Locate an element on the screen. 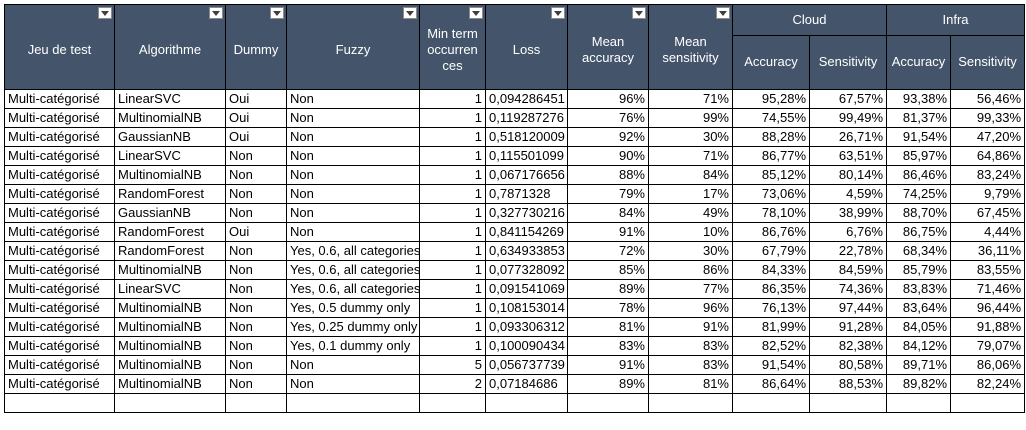  cell-fuzzy: Yes, 0.5 dummy only is located at coordinates (353, 308).